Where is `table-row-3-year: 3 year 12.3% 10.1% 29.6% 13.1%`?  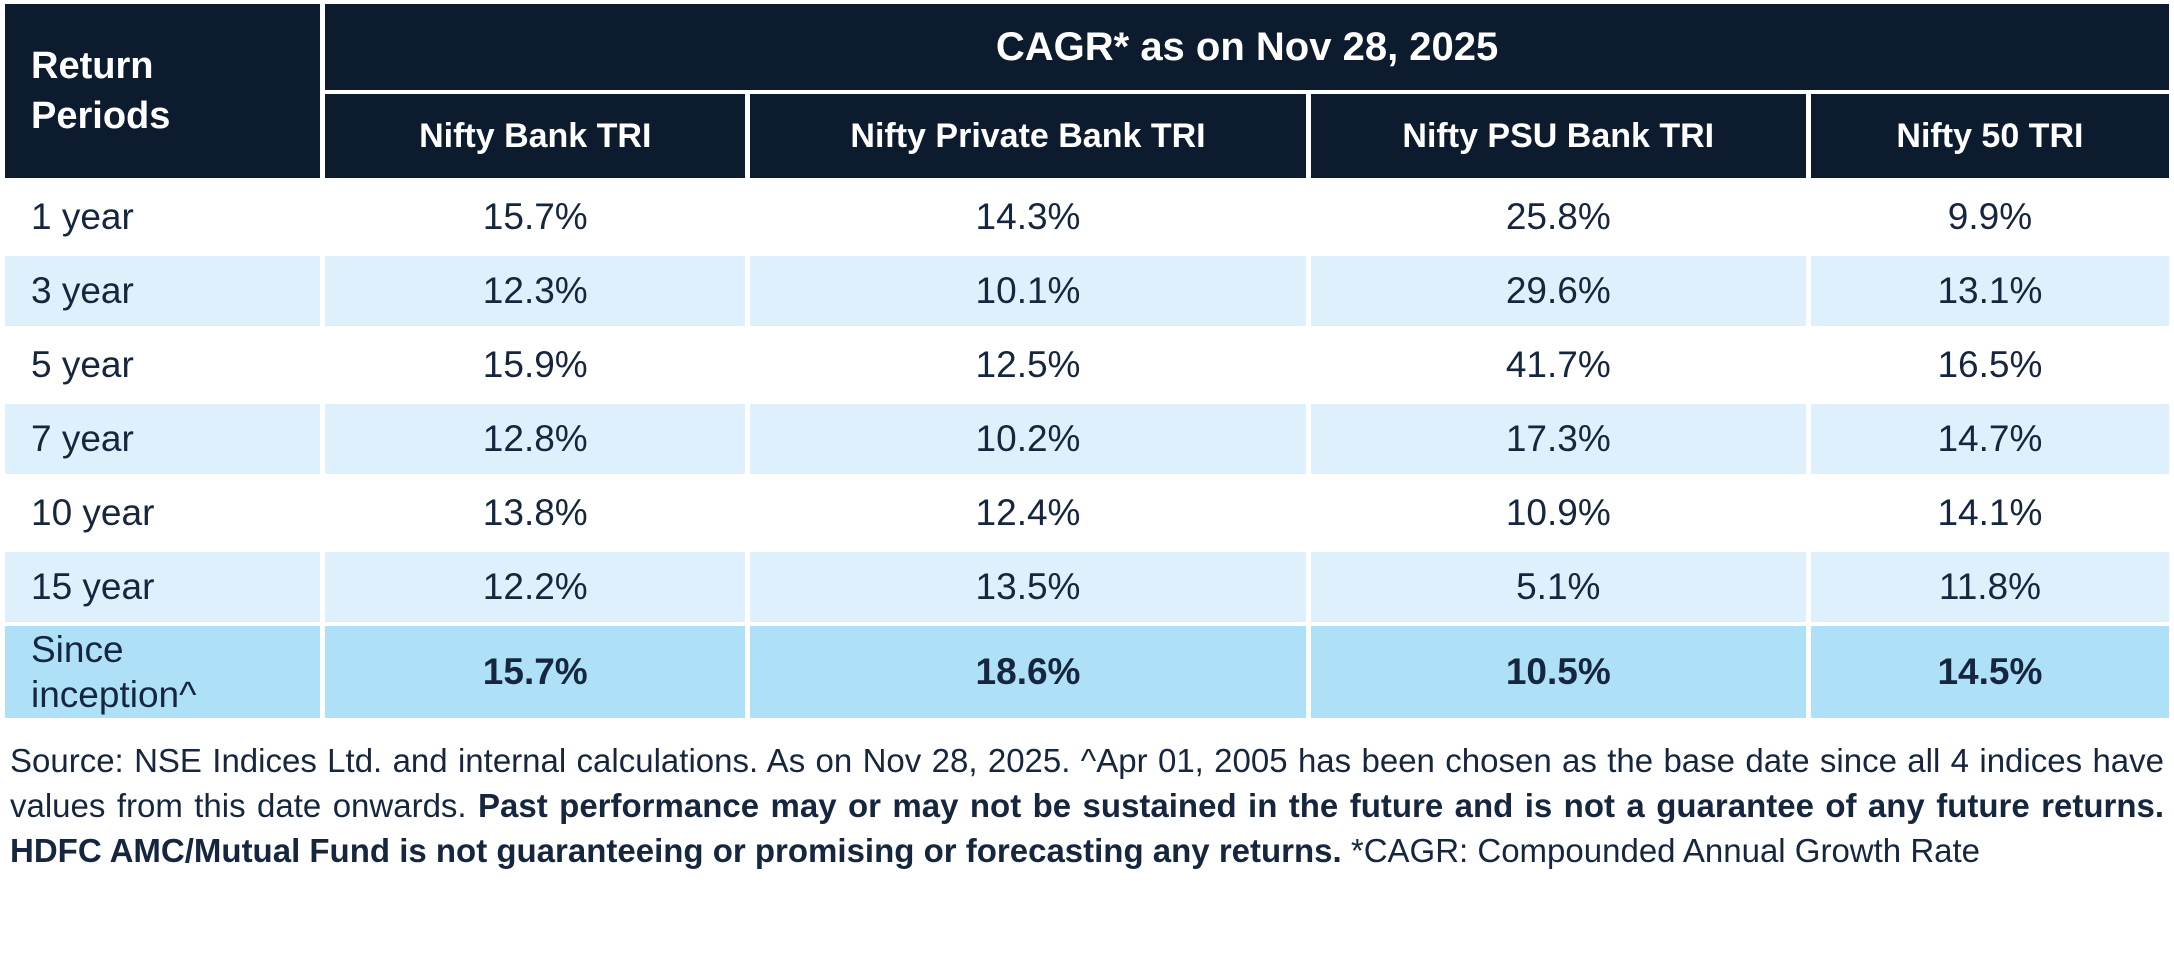 table-row-3-year: 3 year 12.3% 10.1% 29.6% 13.1% is located at coordinates (1087, 291).